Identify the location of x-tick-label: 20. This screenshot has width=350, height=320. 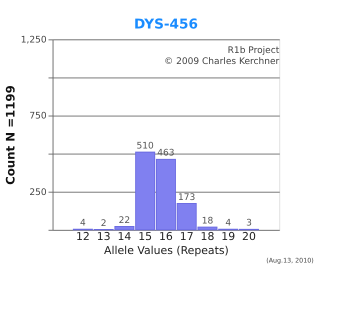
(249, 237).